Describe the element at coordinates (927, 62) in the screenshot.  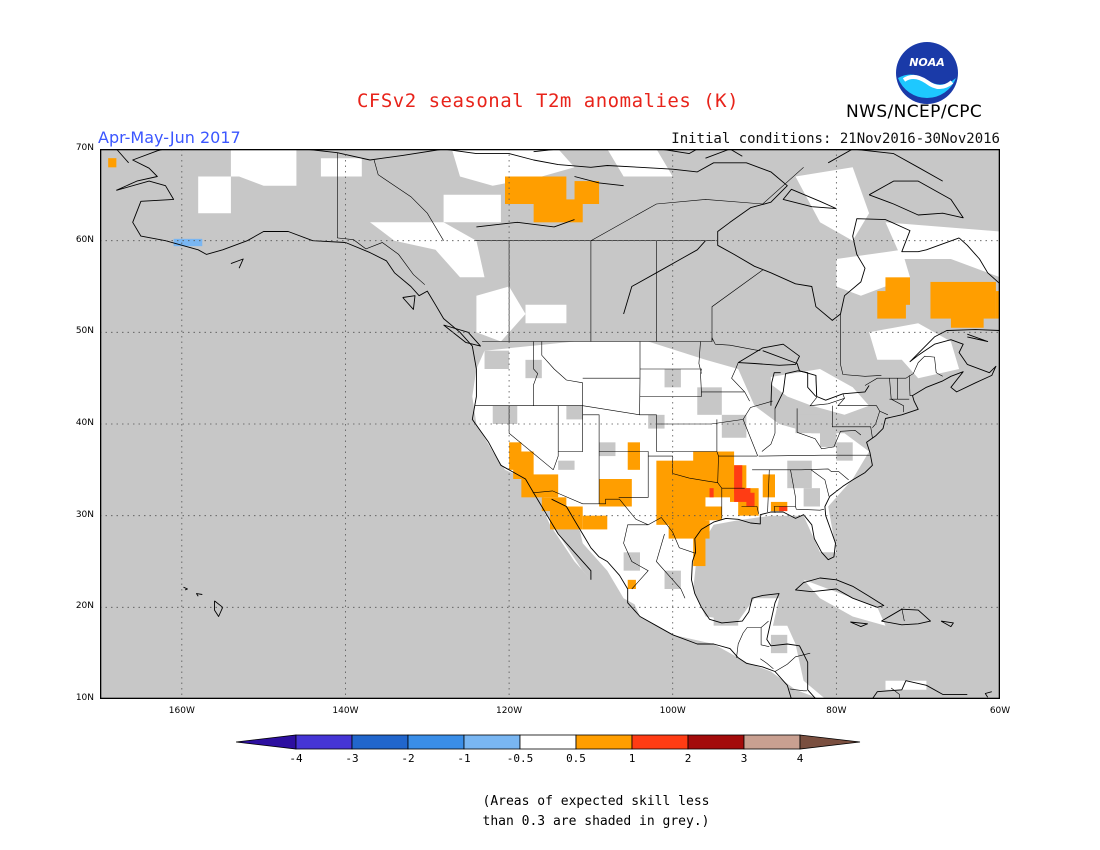
I see `svg-text: NOAA` at that location.